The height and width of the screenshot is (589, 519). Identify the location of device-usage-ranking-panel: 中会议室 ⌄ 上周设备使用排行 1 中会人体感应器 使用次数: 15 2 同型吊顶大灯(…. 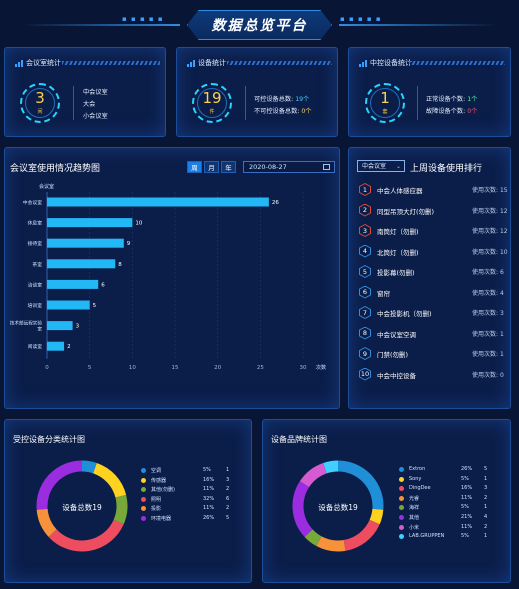
(429, 278).